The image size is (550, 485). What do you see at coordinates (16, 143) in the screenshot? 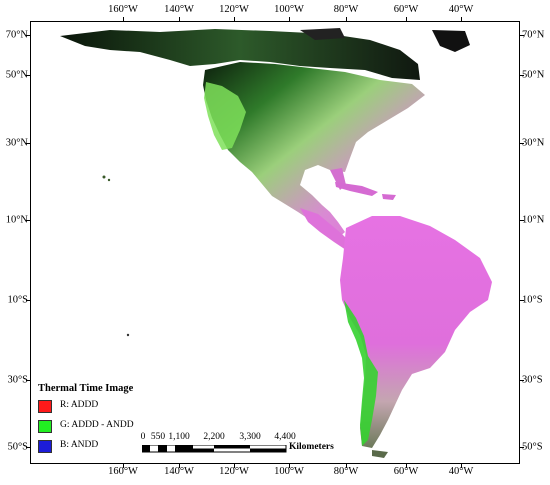
I see `lat-label-left: 30°N` at bounding box center [16, 143].